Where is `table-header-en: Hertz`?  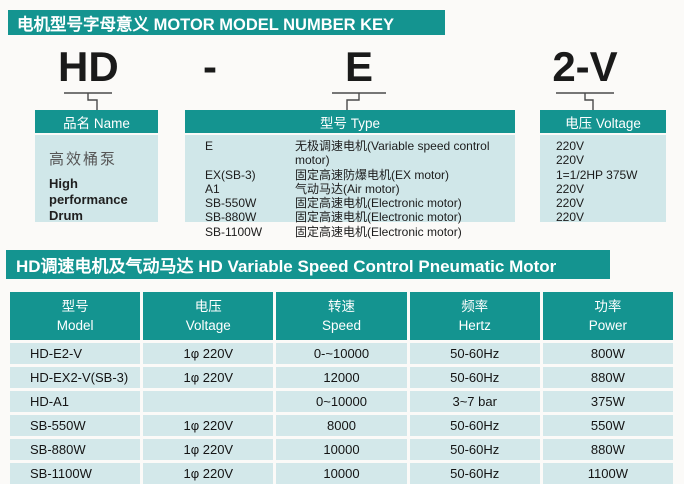
table-header-en: Hertz is located at coordinates (474, 325).